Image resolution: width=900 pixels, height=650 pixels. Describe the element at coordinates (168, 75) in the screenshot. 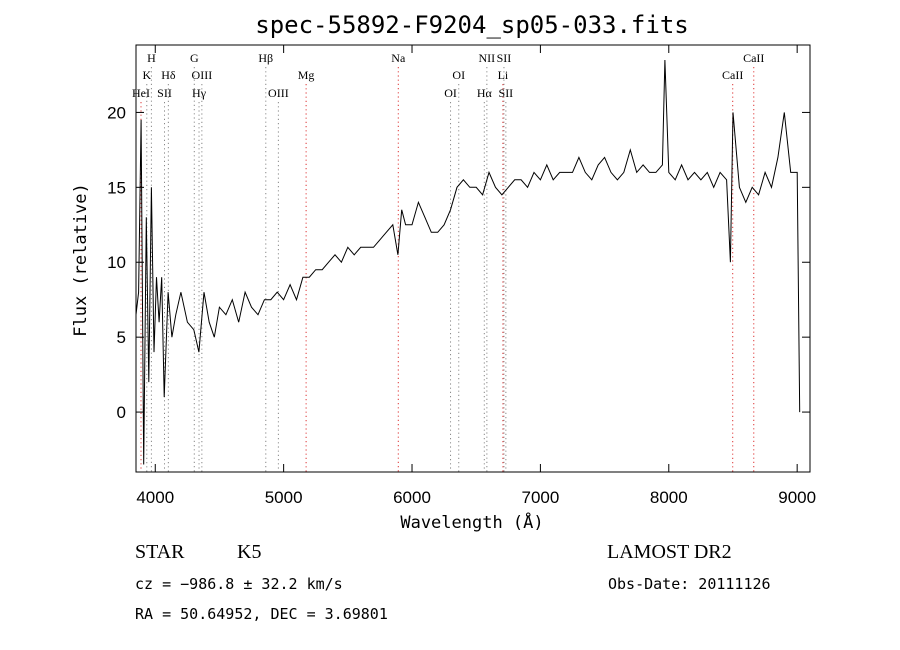

I see `line-label: Hδ` at that location.